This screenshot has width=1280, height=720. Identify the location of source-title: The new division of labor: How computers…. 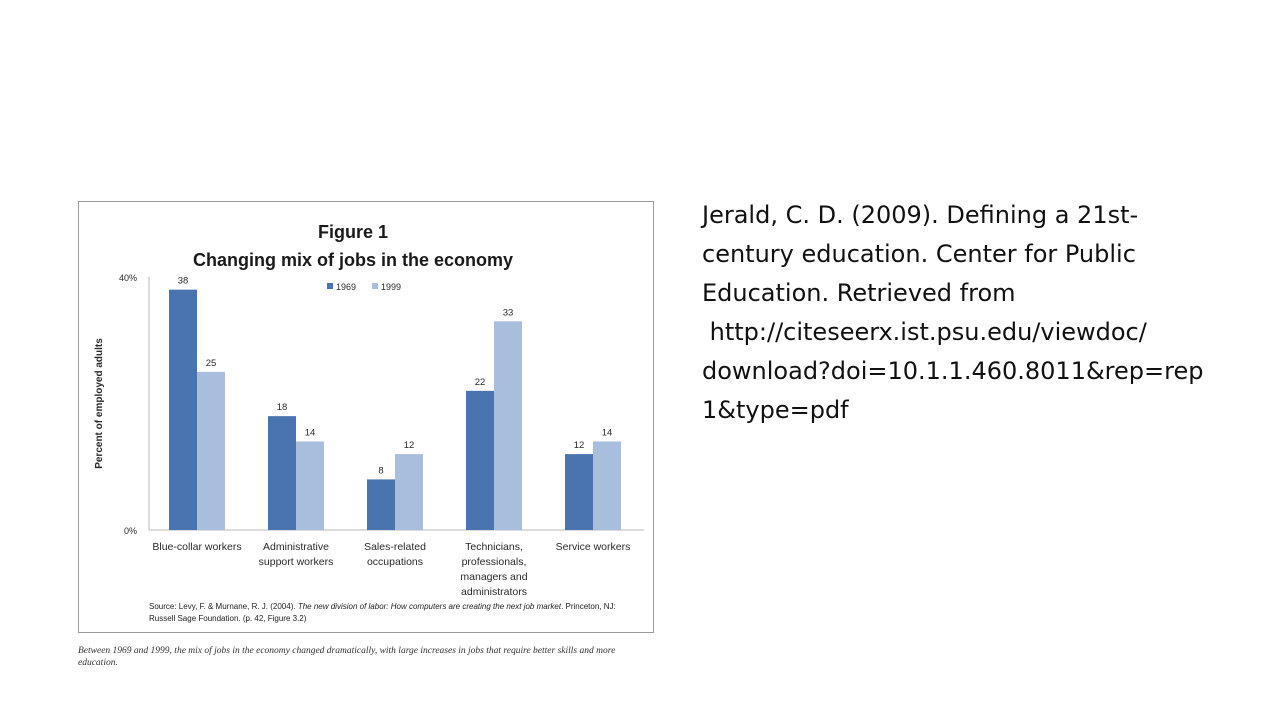
(429, 606).